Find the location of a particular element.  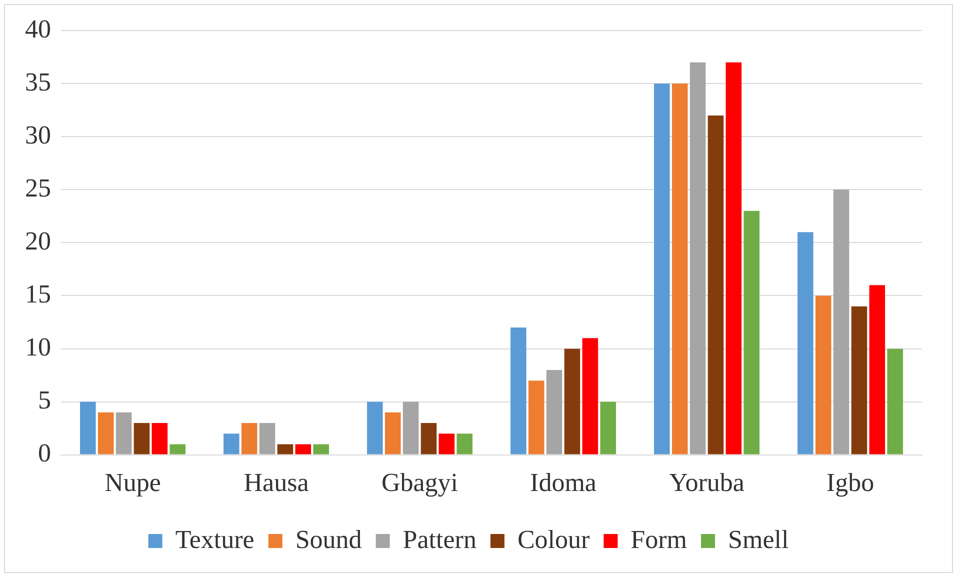

legend-label: Sound is located at coordinates (328, 539).